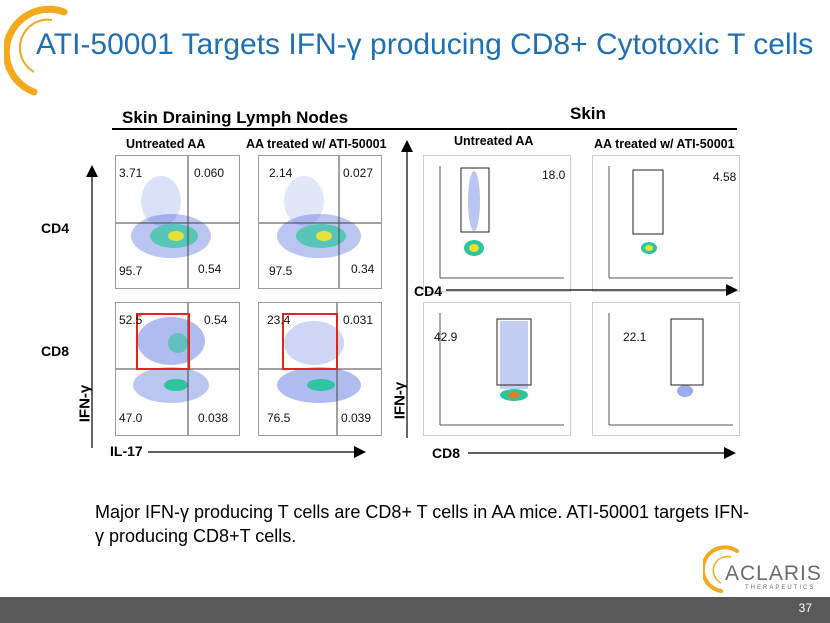 The image size is (830, 623). What do you see at coordinates (446, 453) in the screenshot?
I see `skin-x-axis-cd8-label: CD8` at bounding box center [446, 453].